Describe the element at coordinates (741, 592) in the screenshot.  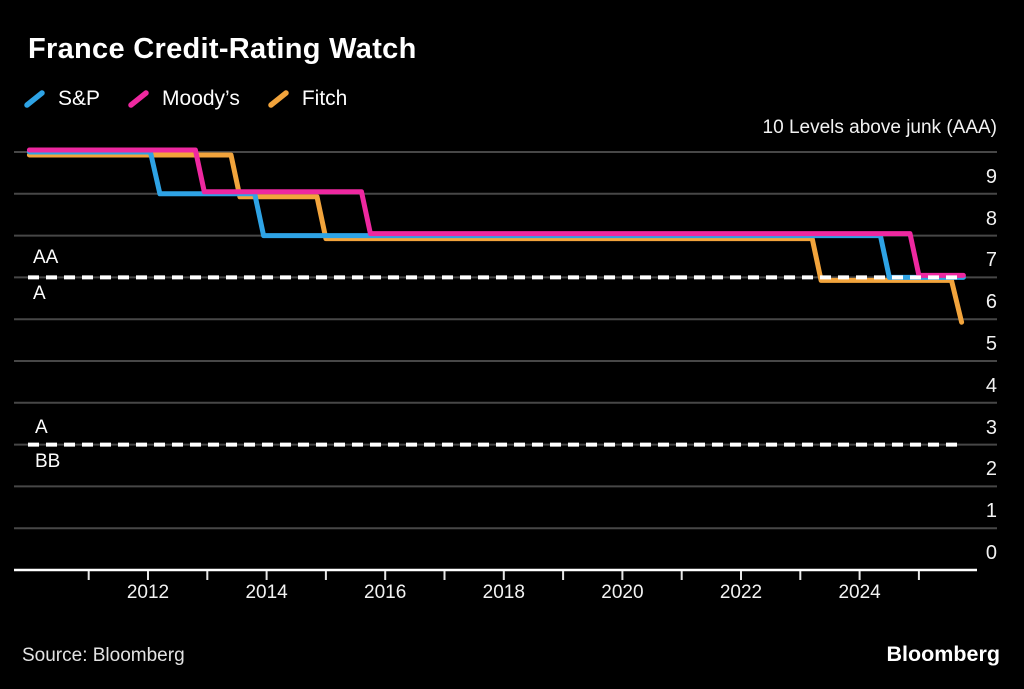
I see `x-tick-label-2022: 2022` at that location.